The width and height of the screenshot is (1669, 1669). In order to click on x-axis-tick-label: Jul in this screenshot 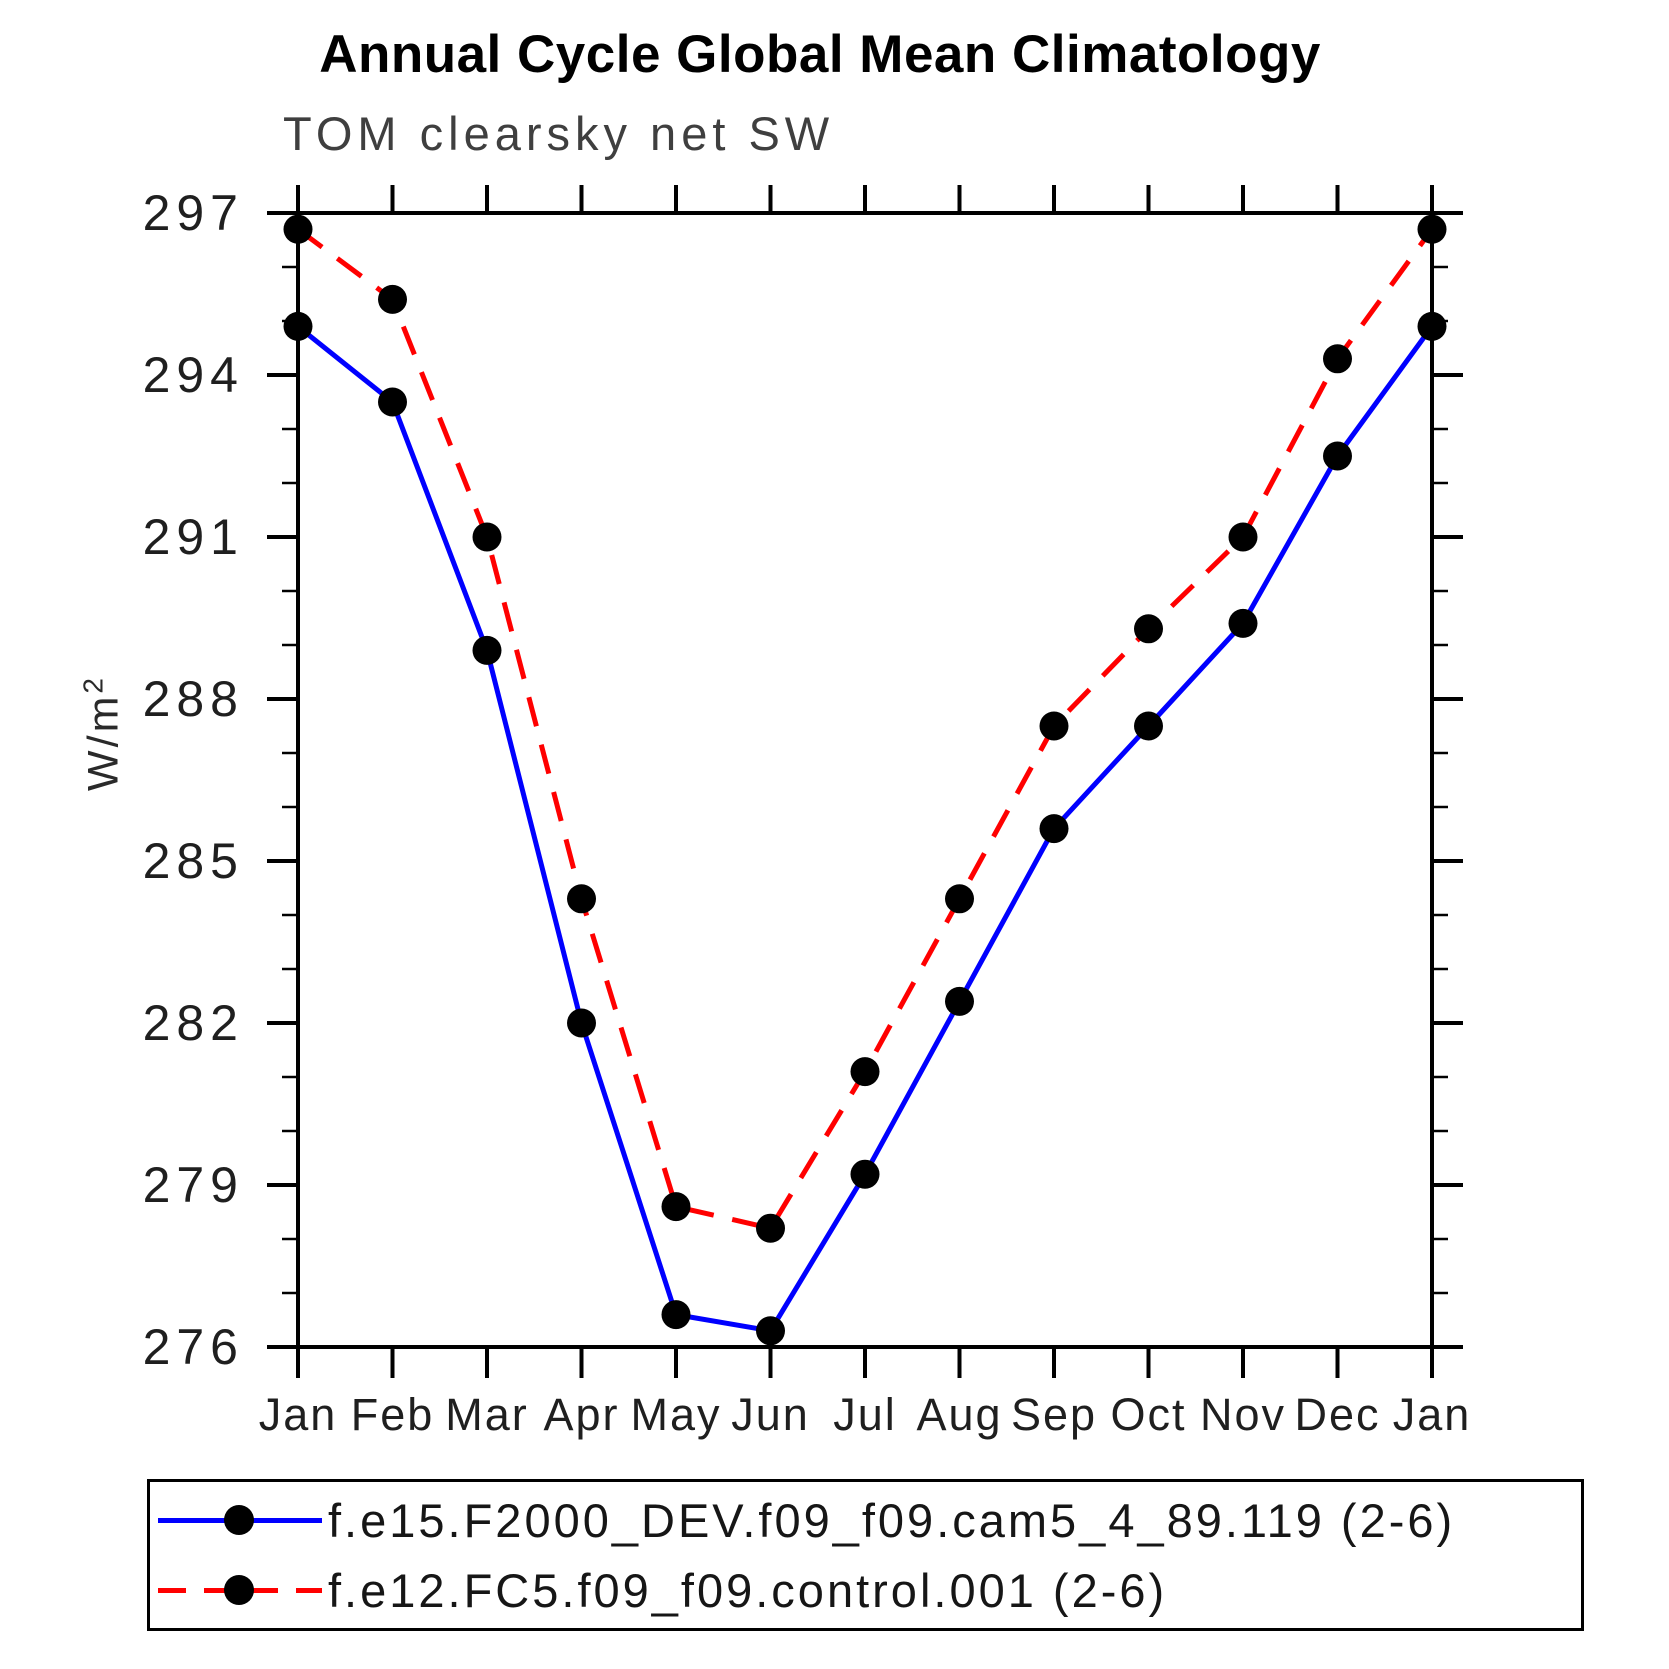, I will do `click(865, 1414)`.